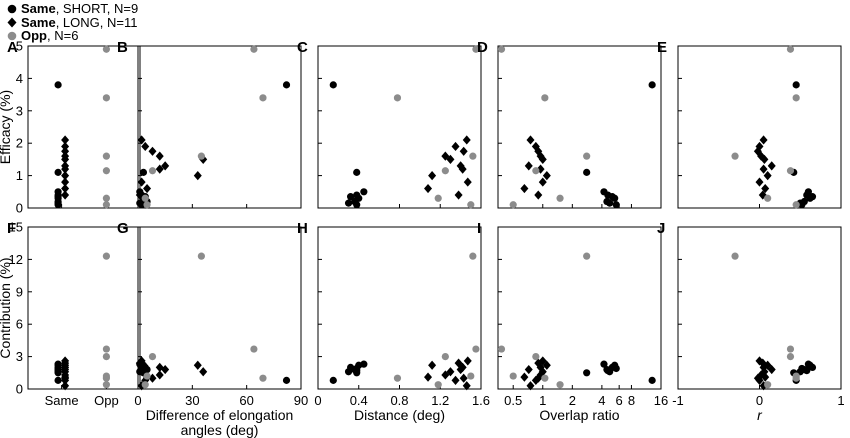 This screenshot has width=850, height=438. I want to click on y-tick-label: 0, so click(19, 389).